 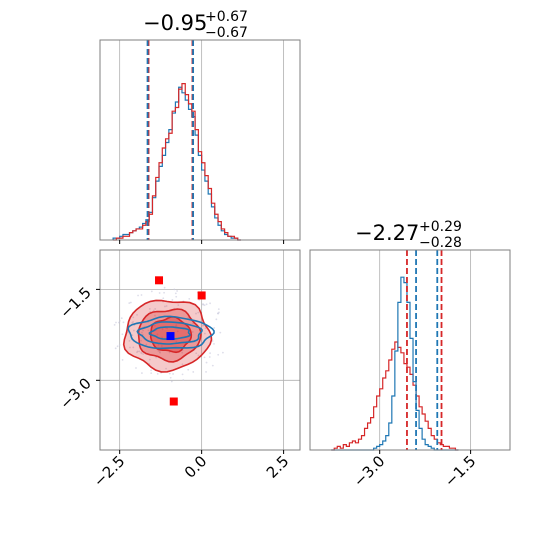 I want to click on title-param0-value: −0.95, so click(x=175, y=23).